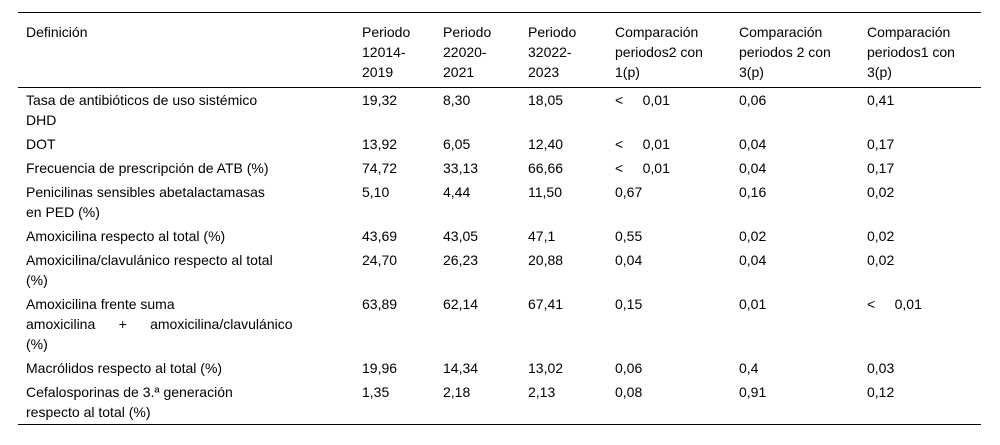 This screenshot has width=1000, height=445. What do you see at coordinates (546, 144) in the screenshot?
I see `value-cell: 12,40` at bounding box center [546, 144].